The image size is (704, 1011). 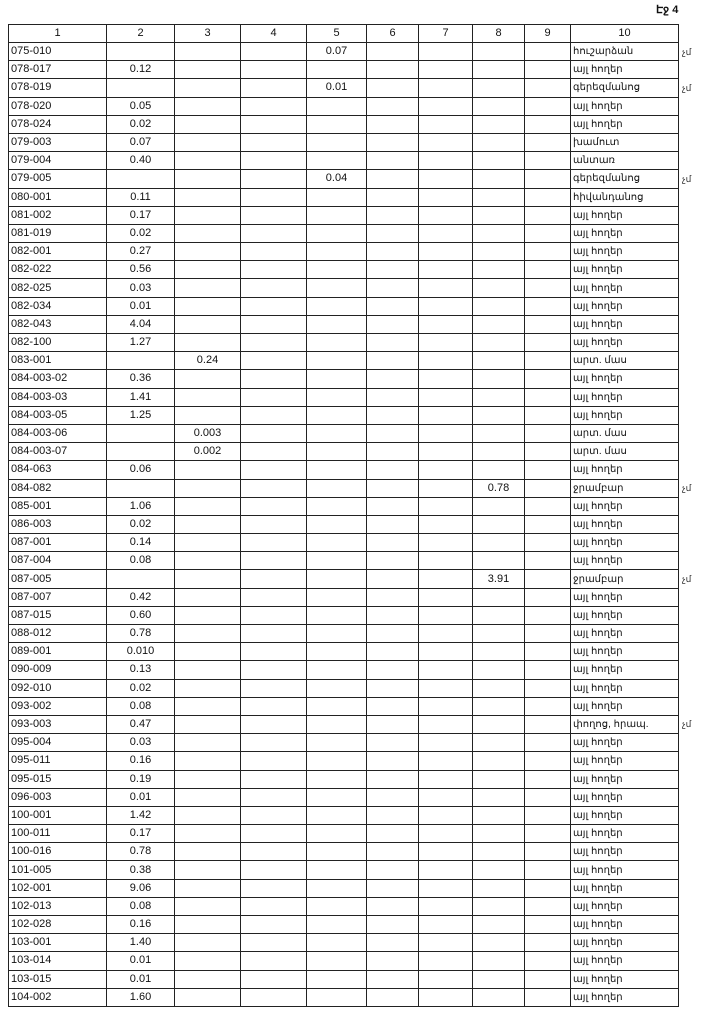 What do you see at coordinates (343, 379) in the screenshot?
I see `table-row: 084-003-02 0.36 այլ հողեր` at bounding box center [343, 379].